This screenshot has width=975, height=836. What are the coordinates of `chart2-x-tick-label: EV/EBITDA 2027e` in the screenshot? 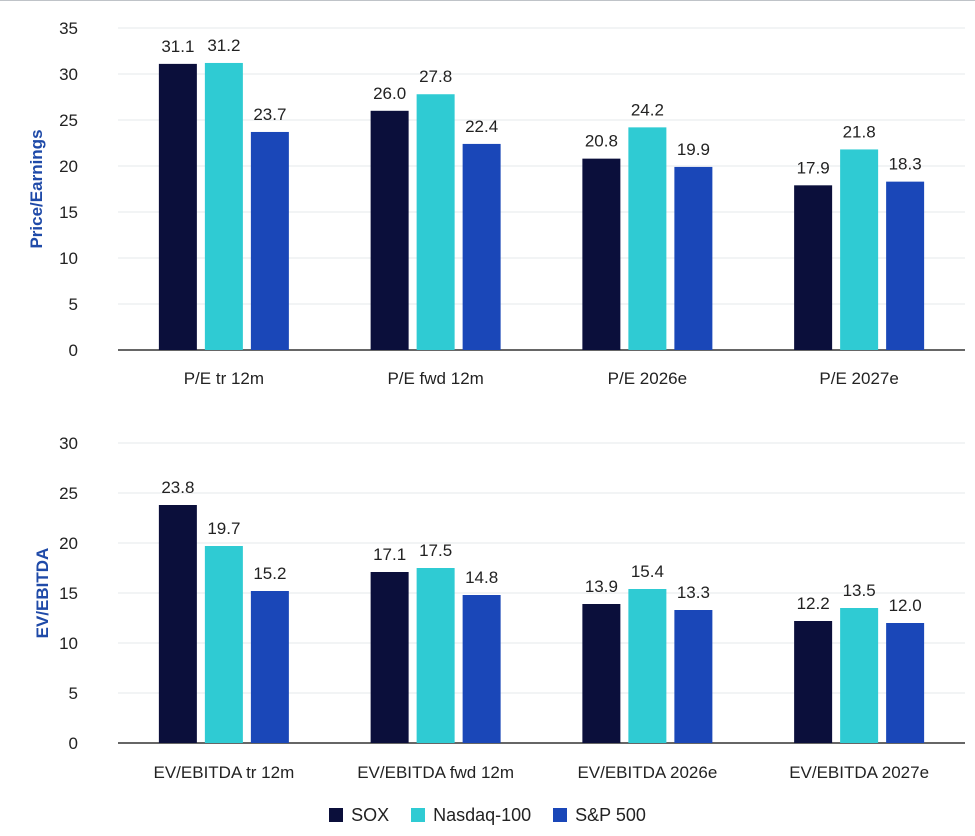 It's located at (859, 772).